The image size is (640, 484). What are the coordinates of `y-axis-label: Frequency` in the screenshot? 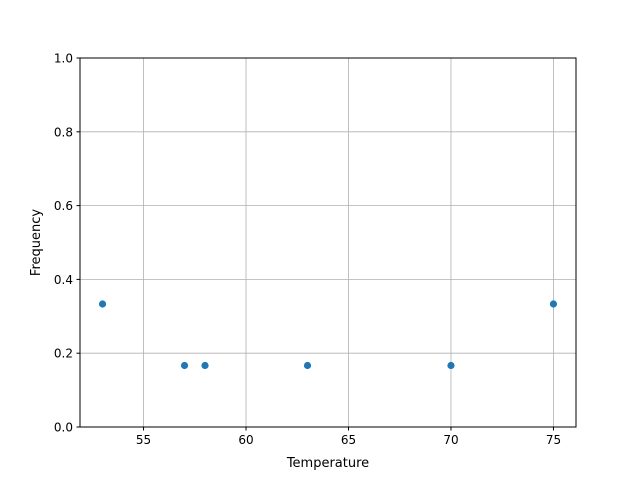 It's located at (36, 242).